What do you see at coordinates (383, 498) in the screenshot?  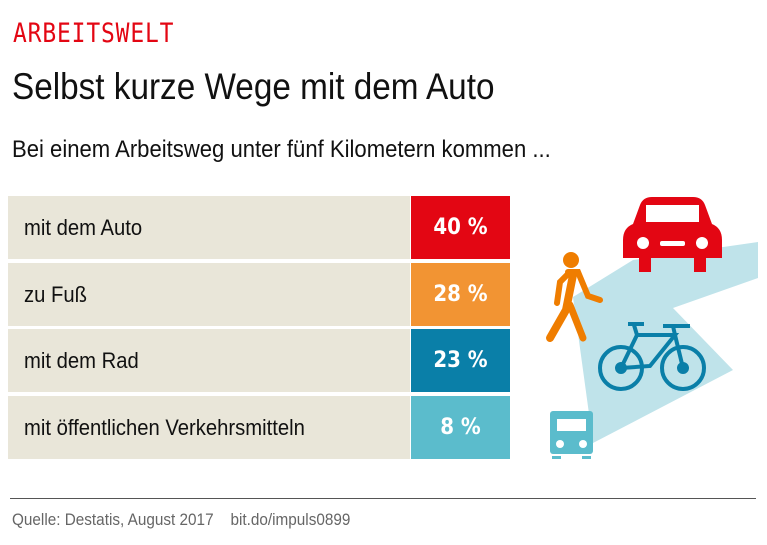 I see `footer-divider` at bounding box center [383, 498].